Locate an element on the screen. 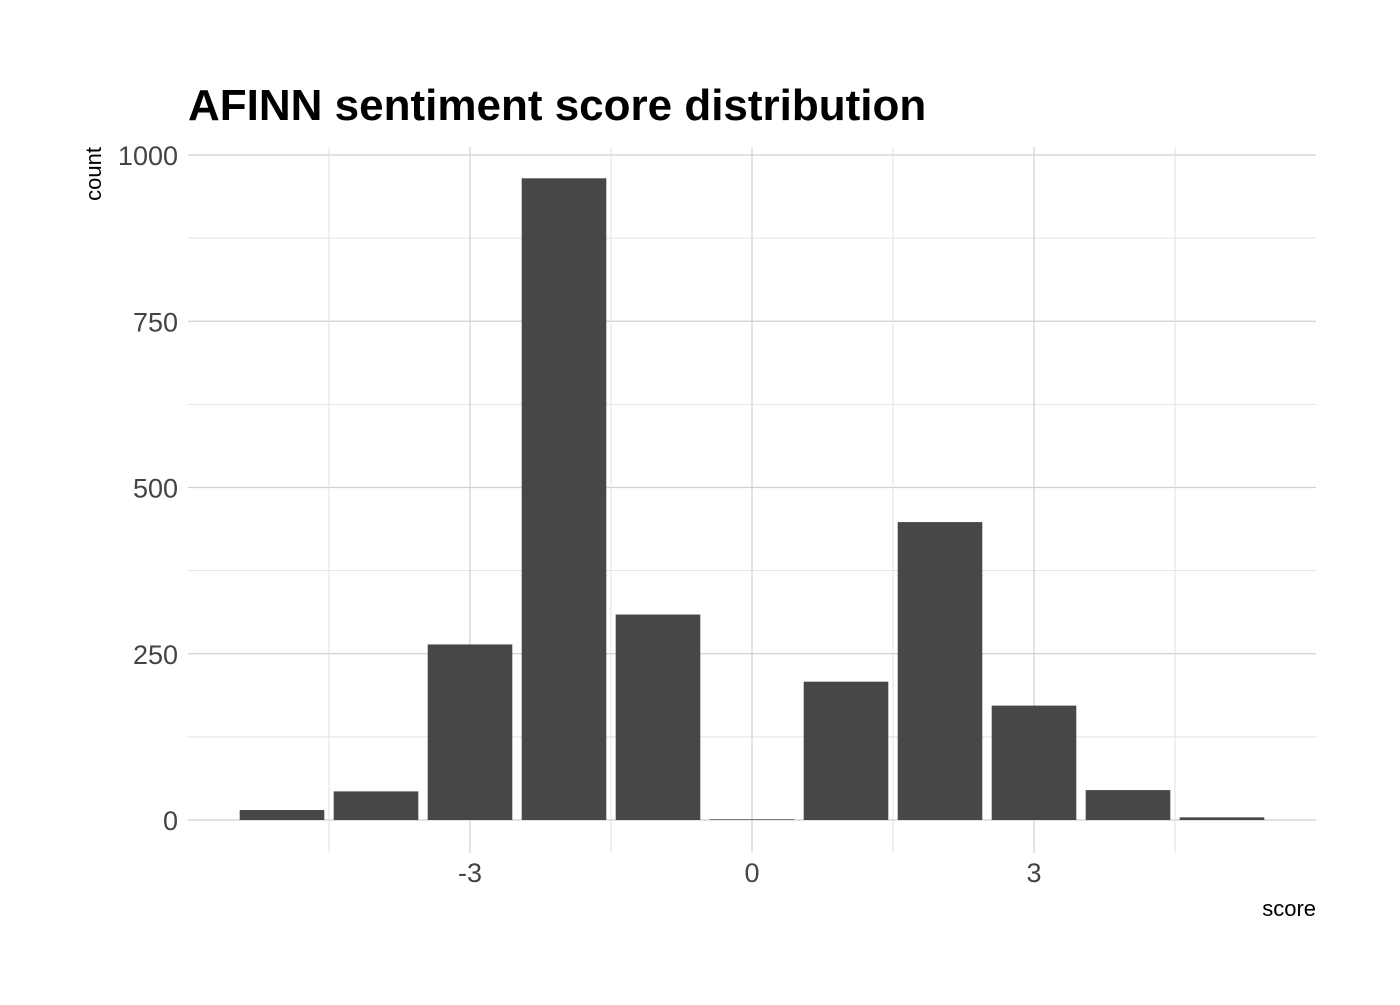 The width and height of the screenshot is (1400, 1005). bar-score--4 is located at coordinates (376, 805).